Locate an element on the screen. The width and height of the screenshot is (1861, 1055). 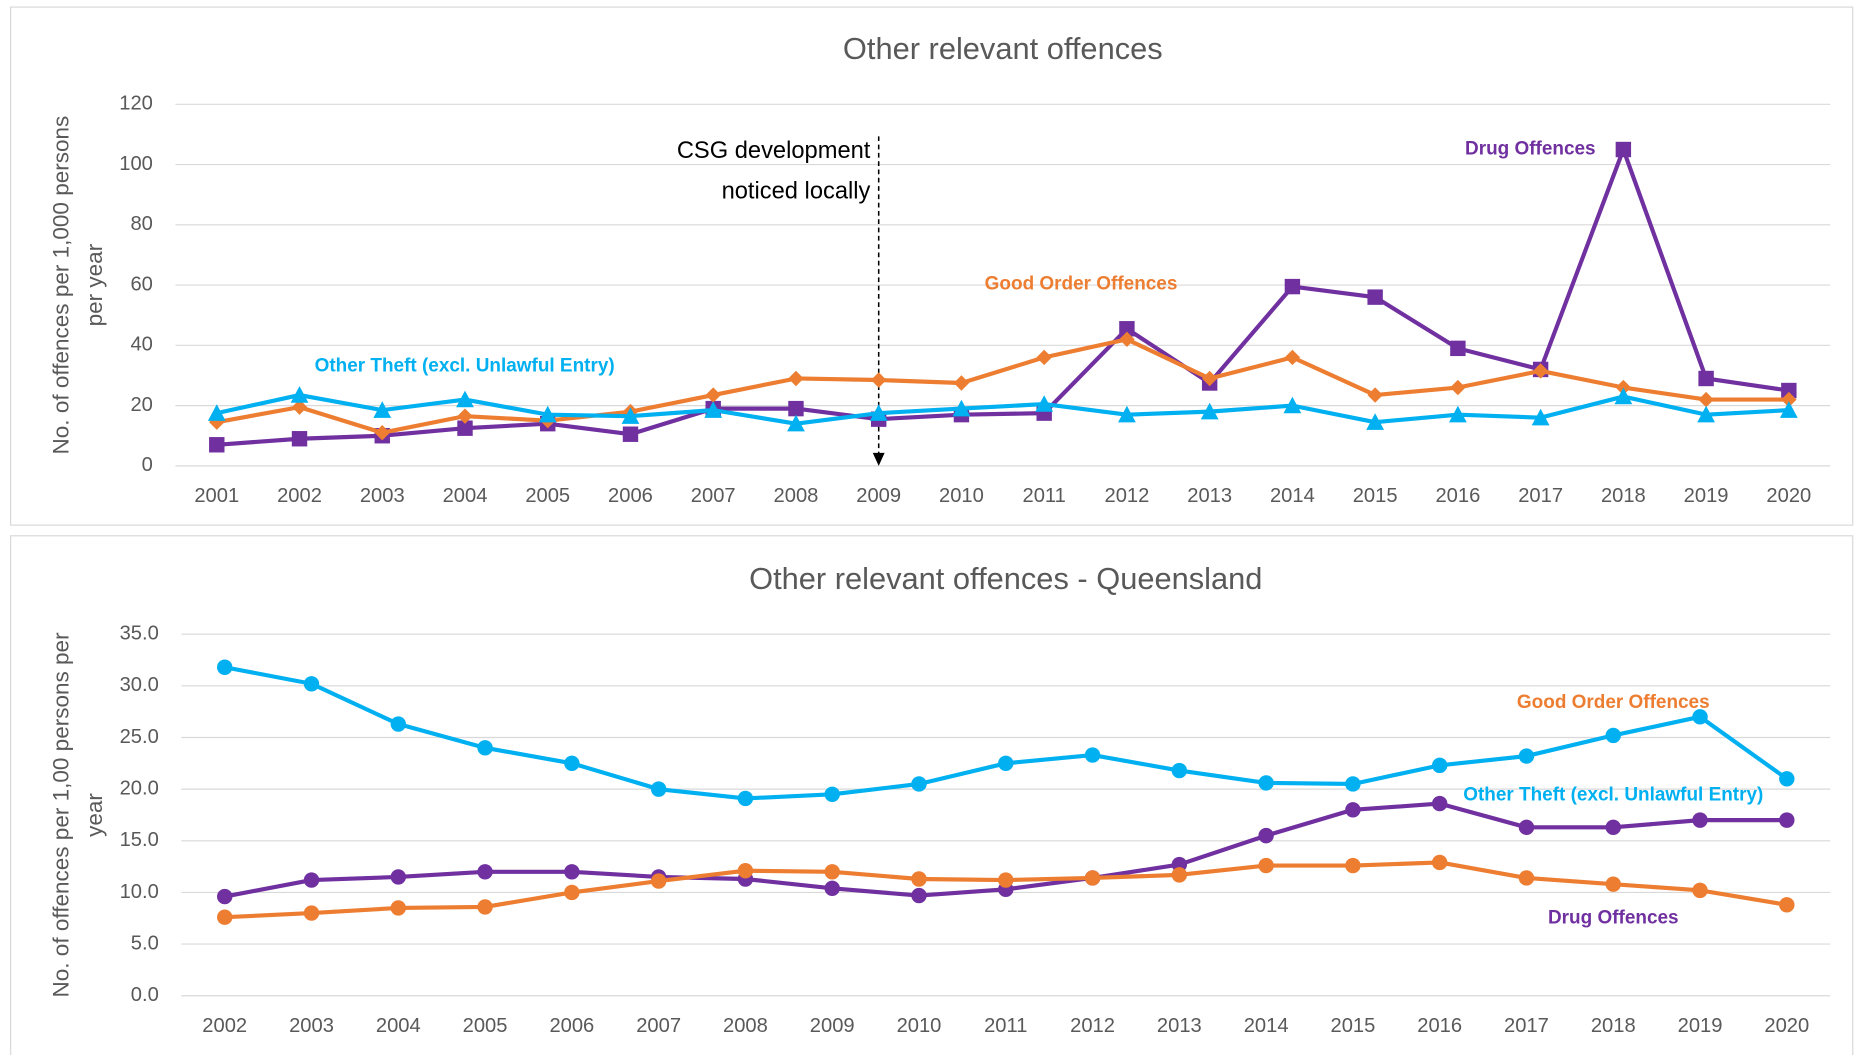
chart-title: Other relevant offences - Queensland is located at coordinates (1005, 578).